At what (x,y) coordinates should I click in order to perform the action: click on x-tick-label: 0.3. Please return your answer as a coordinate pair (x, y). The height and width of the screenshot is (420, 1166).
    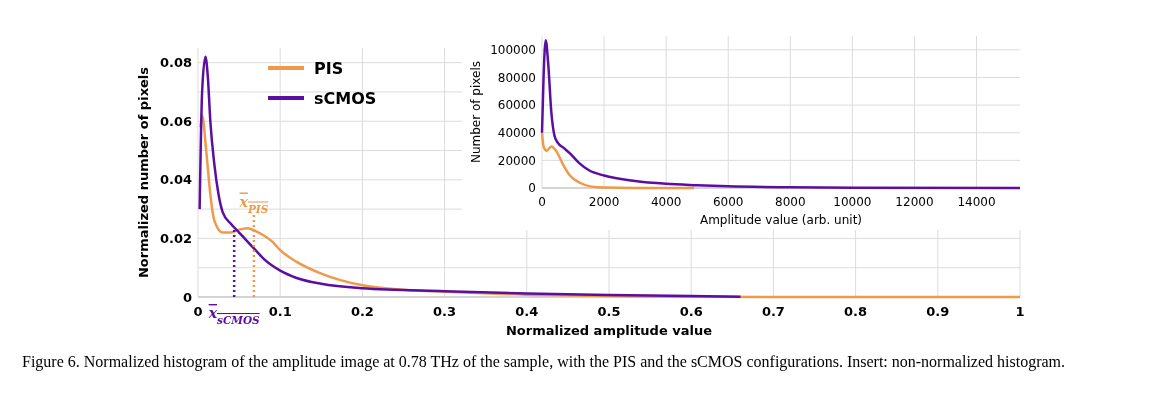
    Looking at the image, I should click on (445, 311).